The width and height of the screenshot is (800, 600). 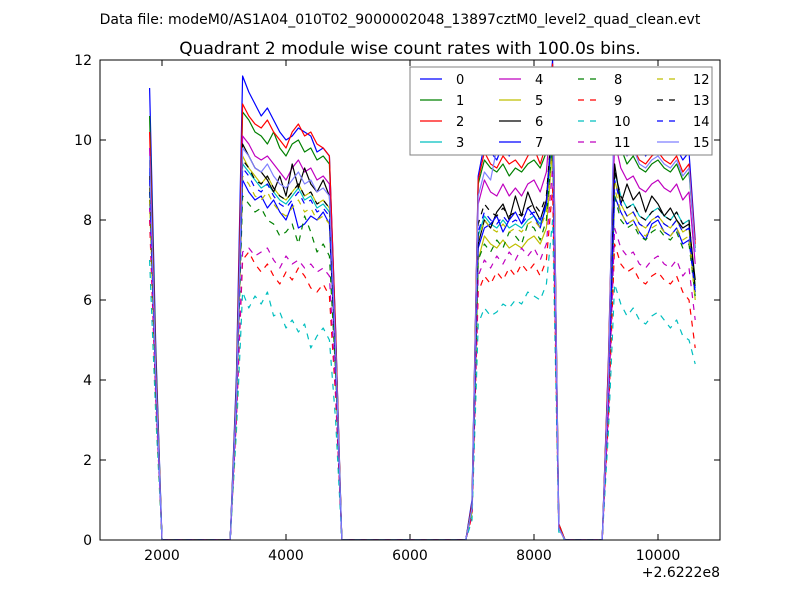 What do you see at coordinates (658, 556) in the screenshot?
I see `x-tick-label: 10000` at bounding box center [658, 556].